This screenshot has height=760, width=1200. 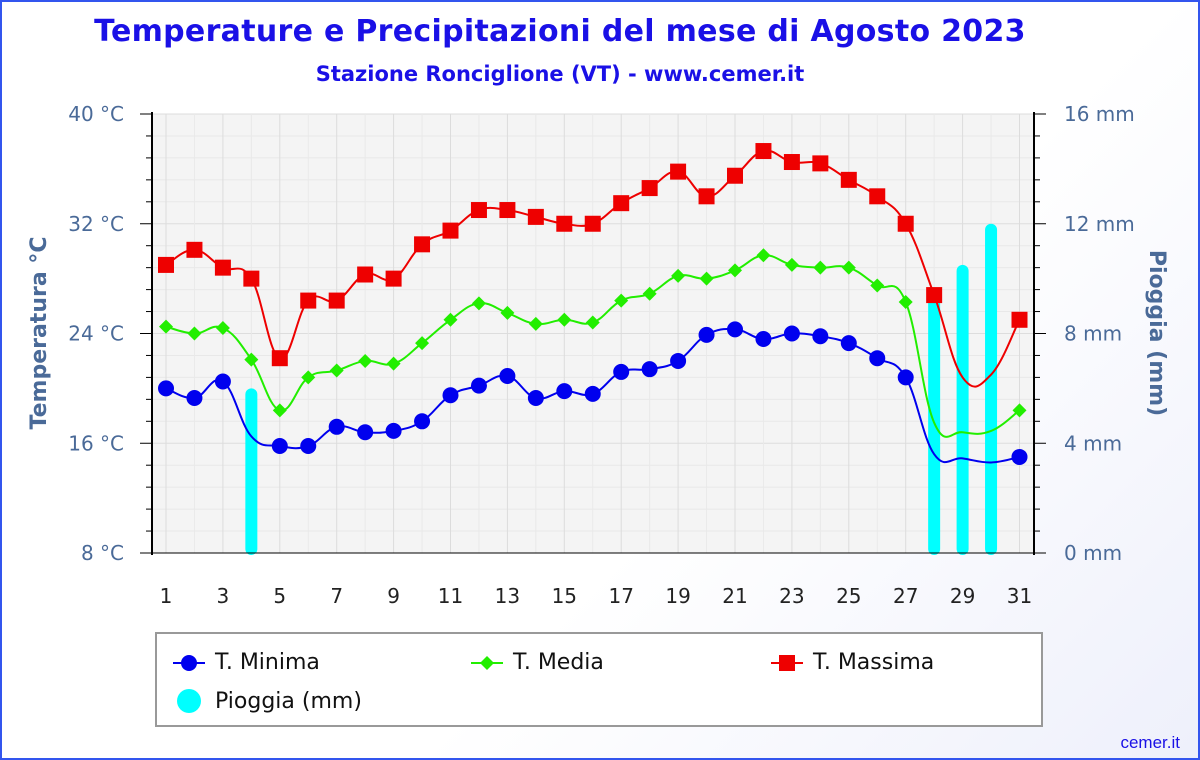 I want to click on y-tick-label: 16 °C, so click(x=96, y=443).